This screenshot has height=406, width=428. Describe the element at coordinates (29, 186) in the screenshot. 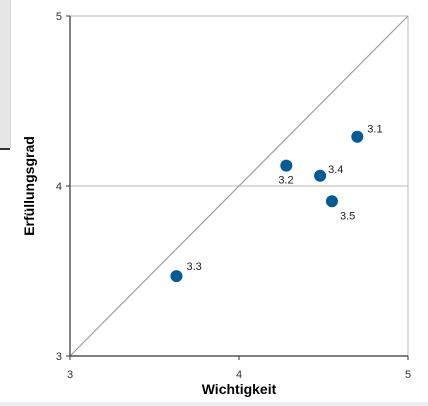

I see `y-axis-label: Erfüllungsgrad` at that location.